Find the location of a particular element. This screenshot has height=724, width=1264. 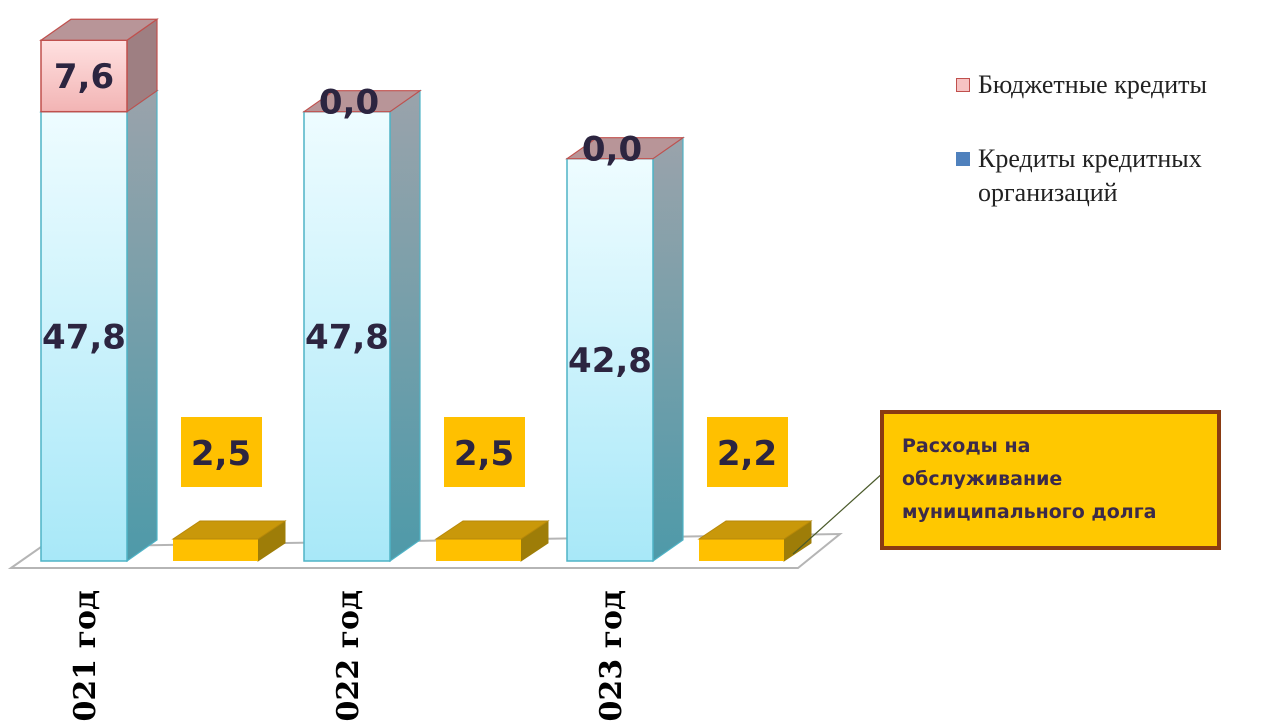

label-credit-1: 47,8 is located at coordinates (84, 337).